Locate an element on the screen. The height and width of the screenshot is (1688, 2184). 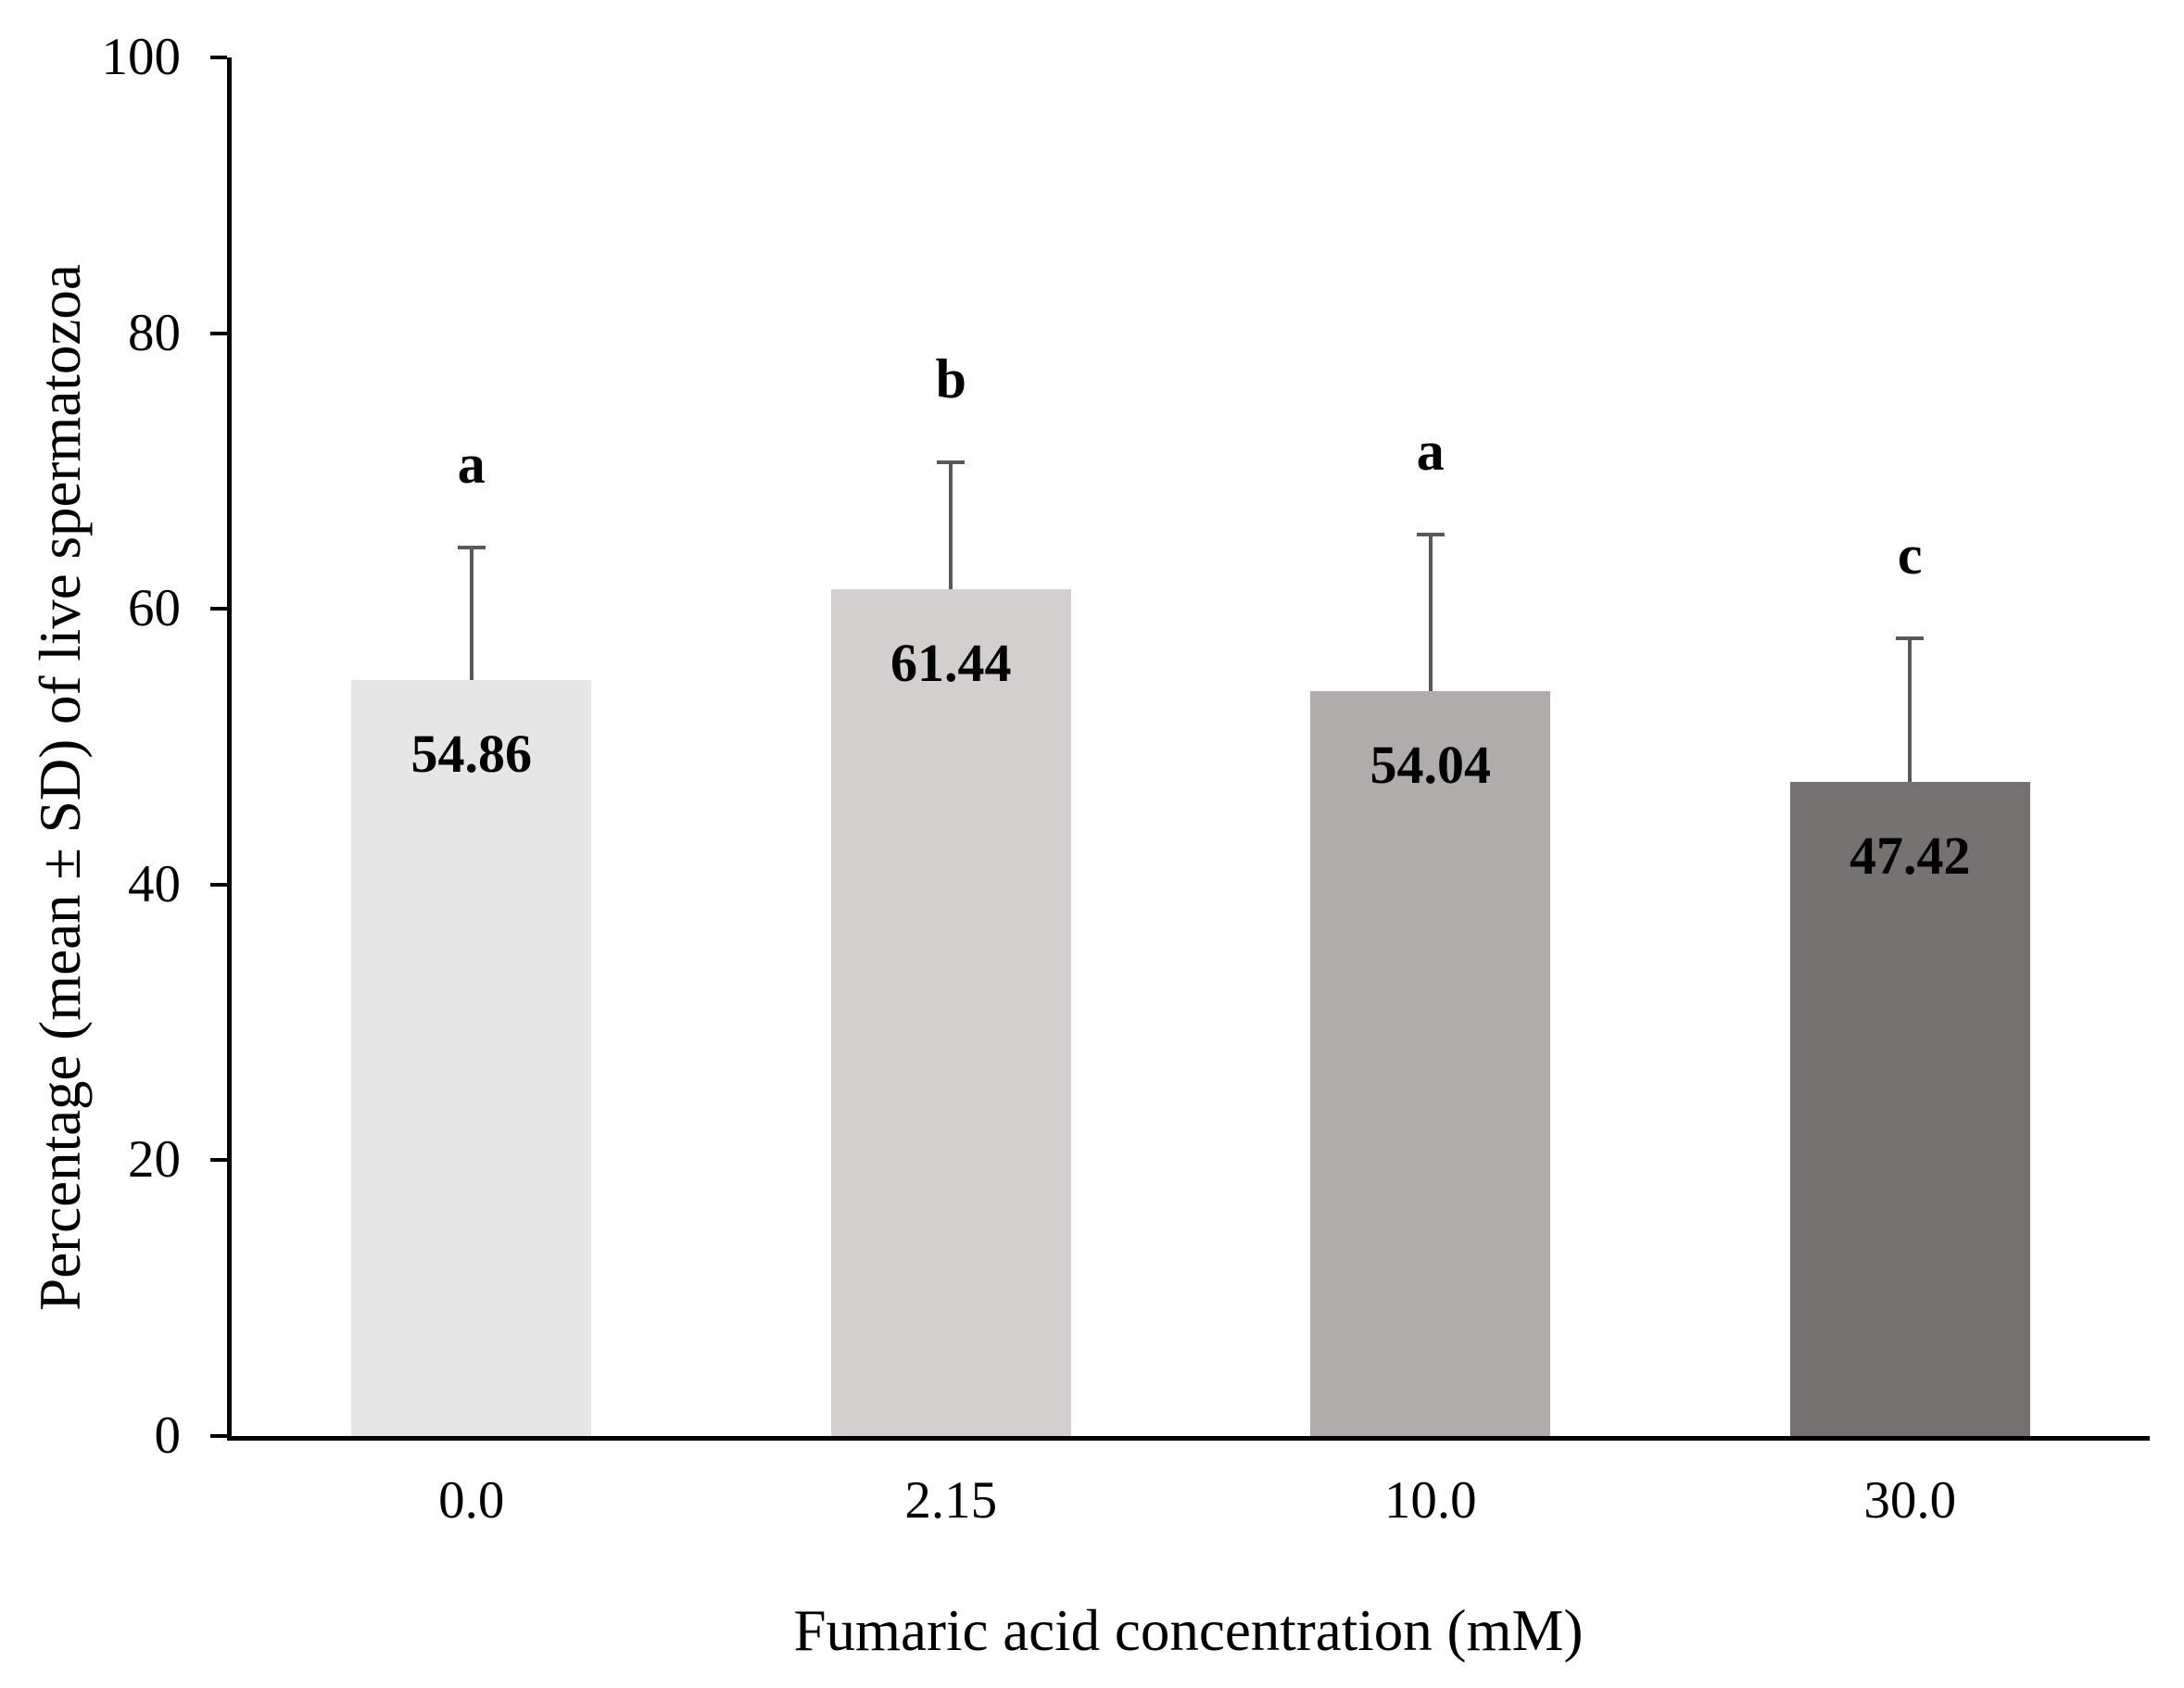
x-tick-label: 10.0 is located at coordinates (1430, 1500).